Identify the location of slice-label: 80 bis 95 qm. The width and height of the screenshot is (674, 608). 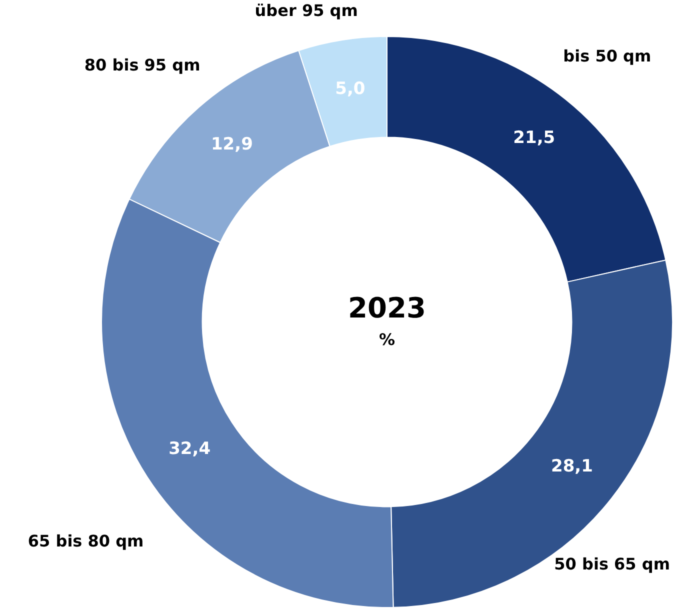
(142, 64).